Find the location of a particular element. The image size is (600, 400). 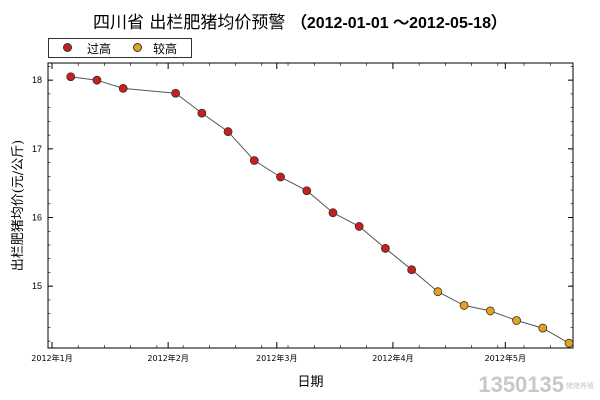

chart-title-main: 四川省 出栏肥猪均价预警 is located at coordinates (189, 23).